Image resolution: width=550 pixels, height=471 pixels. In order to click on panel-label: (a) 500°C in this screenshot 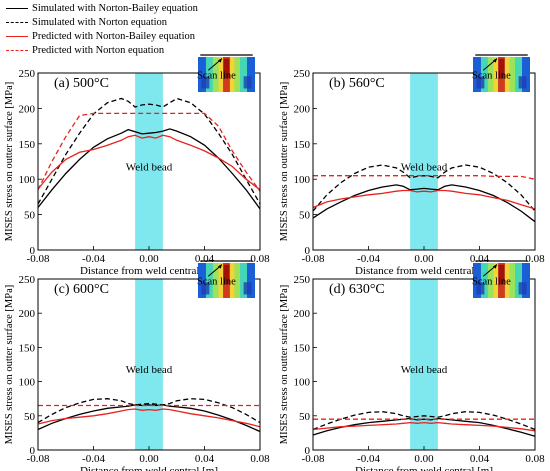, I will do `click(81, 83)`.